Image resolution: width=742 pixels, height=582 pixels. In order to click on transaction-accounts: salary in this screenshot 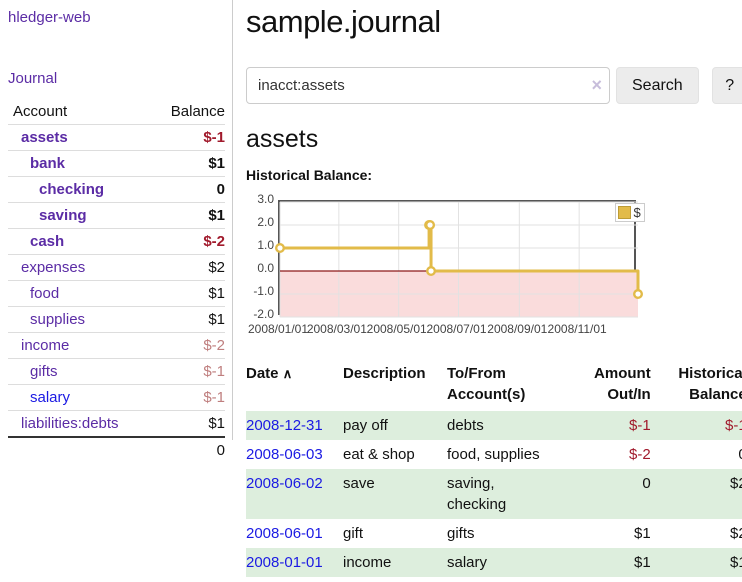, I will do `click(467, 562)`.